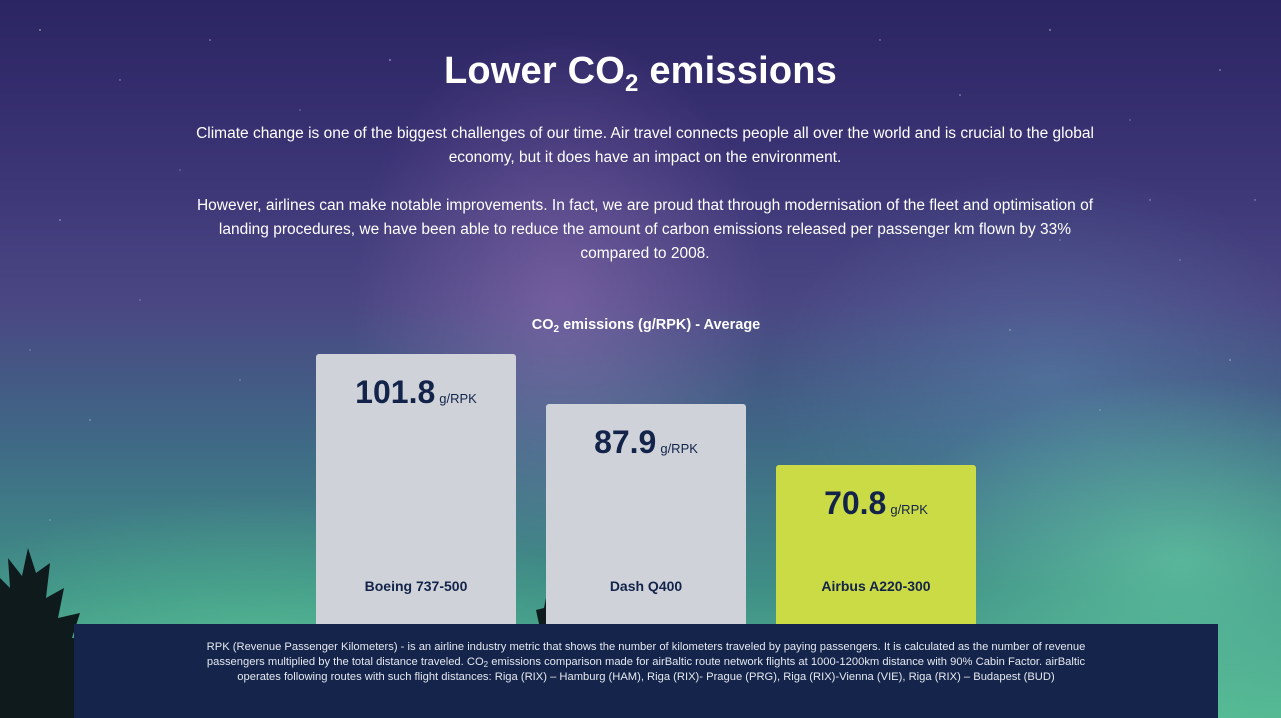 The width and height of the screenshot is (1281, 718). What do you see at coordinates (625, 442) in the screenshot?
I see `bar-value: 87.9` at bounding box center [625, 442].